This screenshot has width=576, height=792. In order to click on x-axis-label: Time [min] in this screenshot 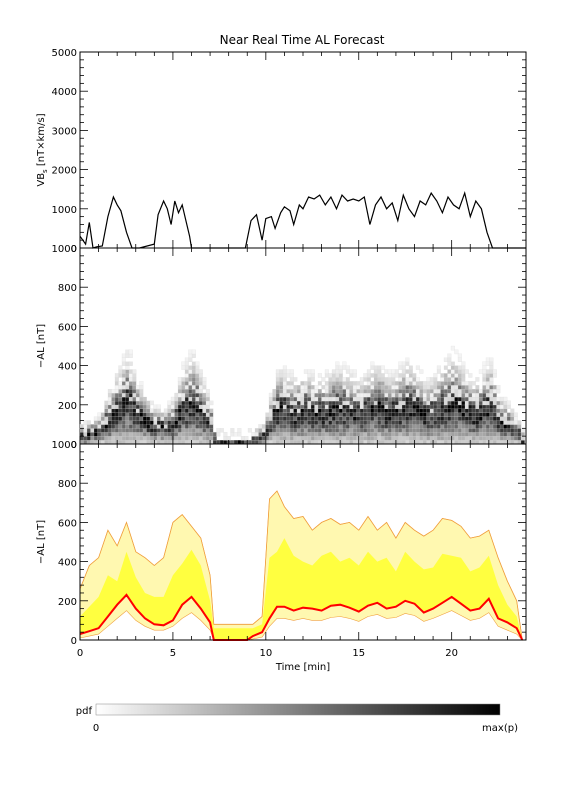, I will do `click(302, 667)`.